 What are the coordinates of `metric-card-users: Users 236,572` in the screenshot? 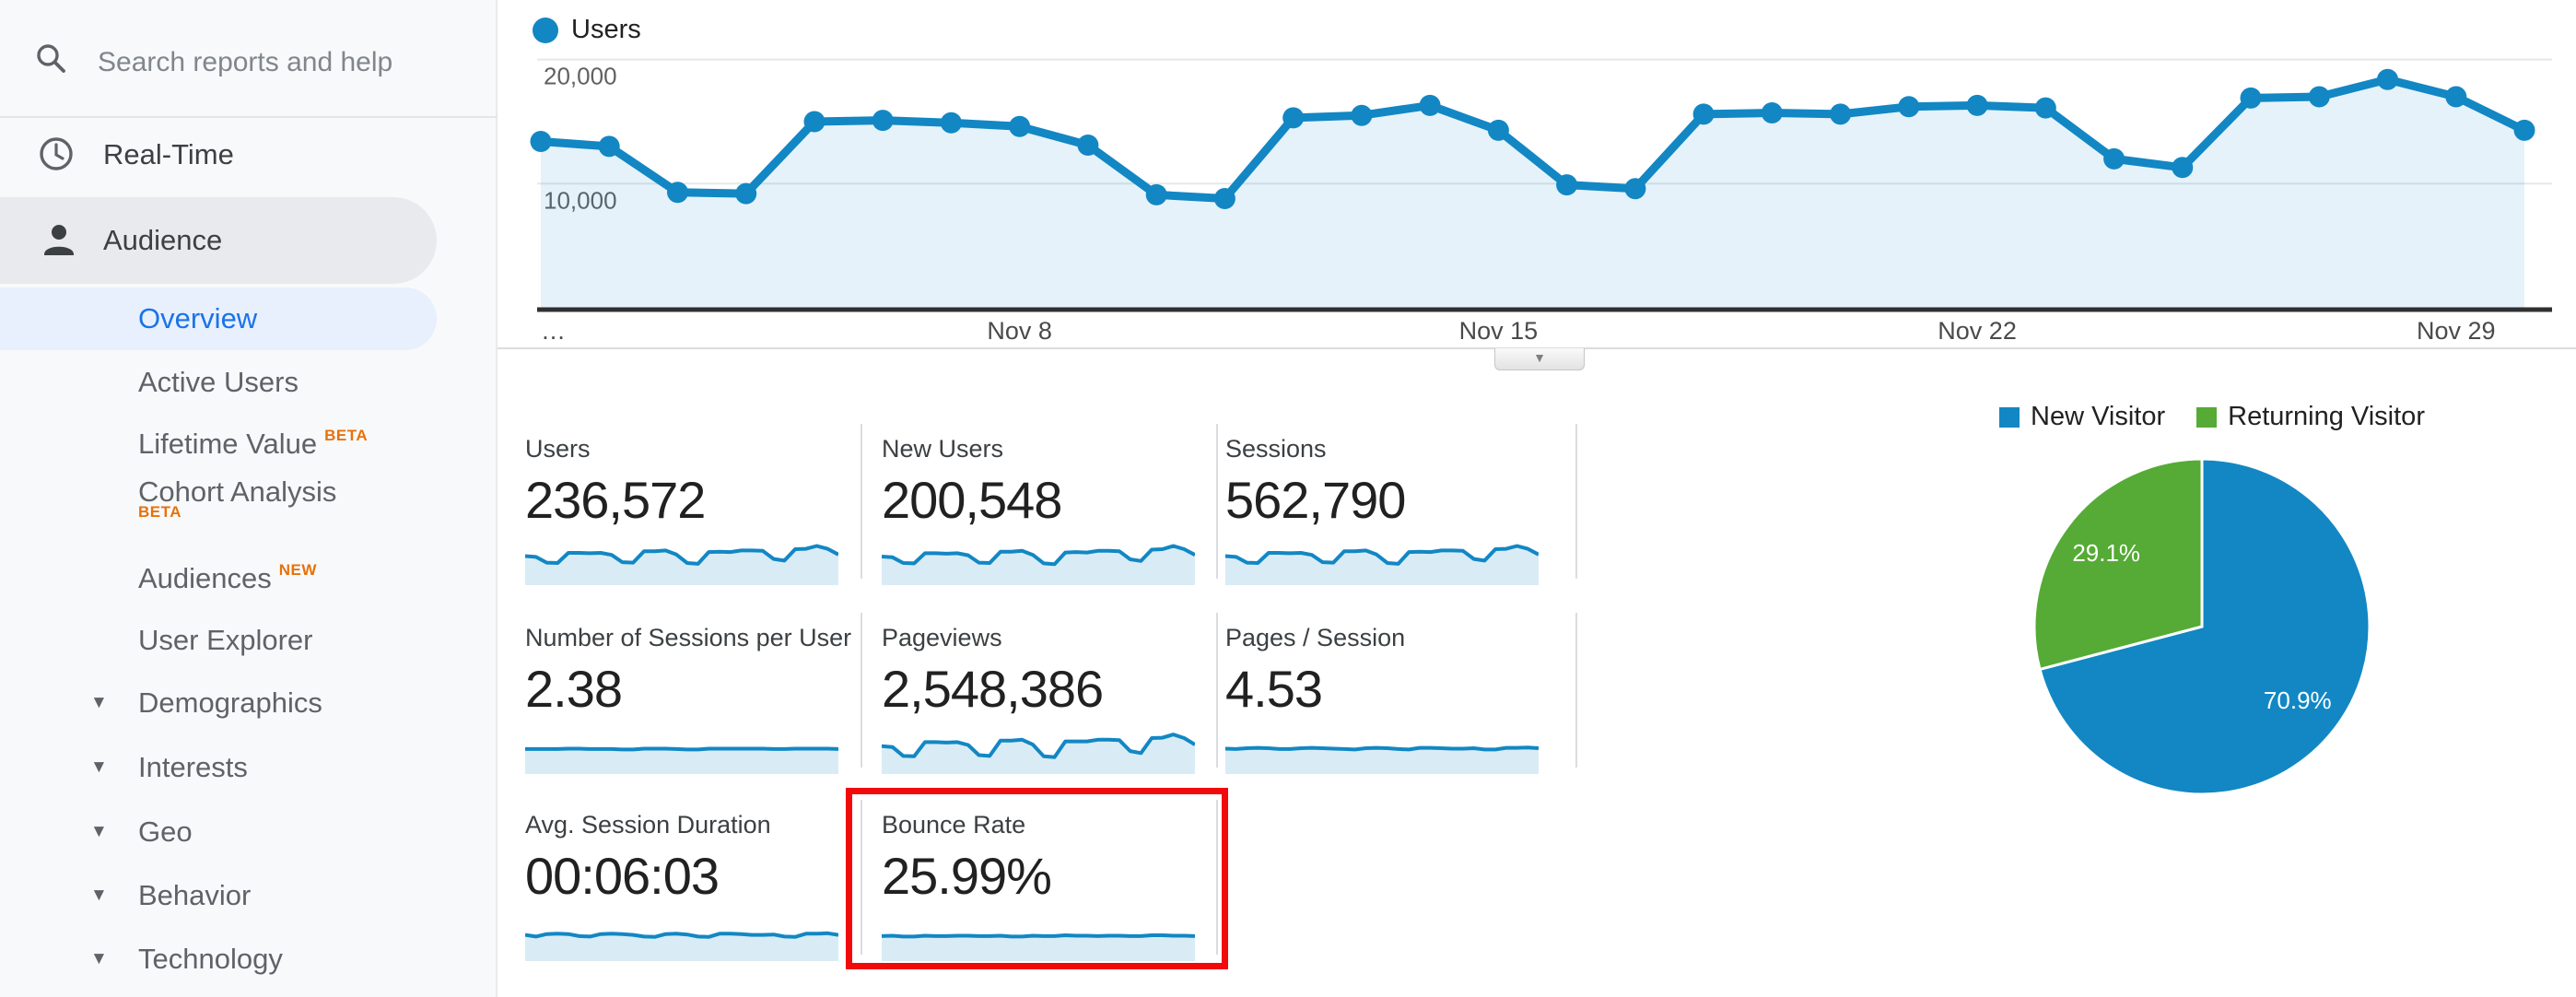 It's located at (691, 509).